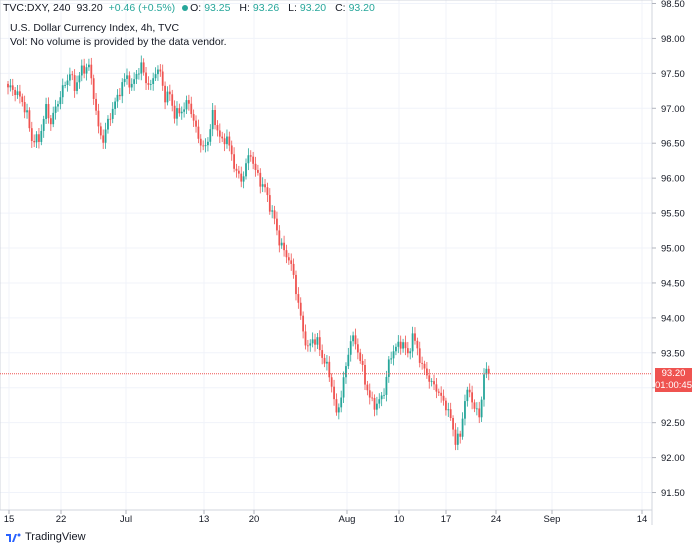  What do you see at coordinates (185, 7) in the screenshot?
I see `status-dot-icon` at bounding box center [185, 7].